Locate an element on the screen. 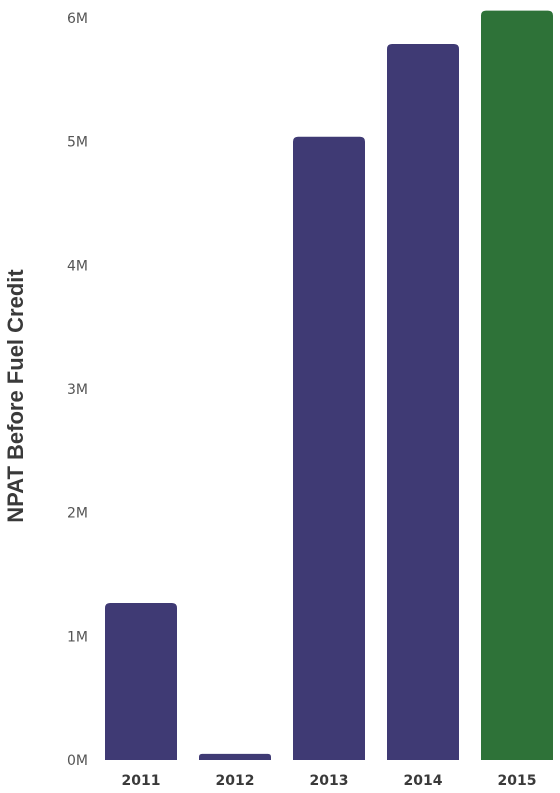  bar-2015 is located at coordinates (517, 385).